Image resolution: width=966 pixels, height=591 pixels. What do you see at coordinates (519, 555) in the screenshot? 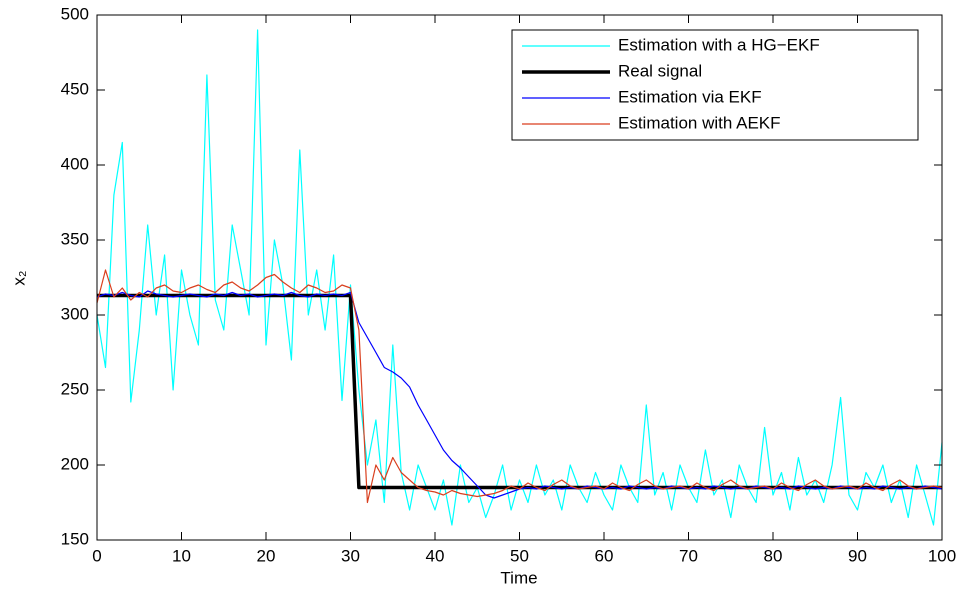
I see `x-tick-label: 50` at bounding box center [519, 555].